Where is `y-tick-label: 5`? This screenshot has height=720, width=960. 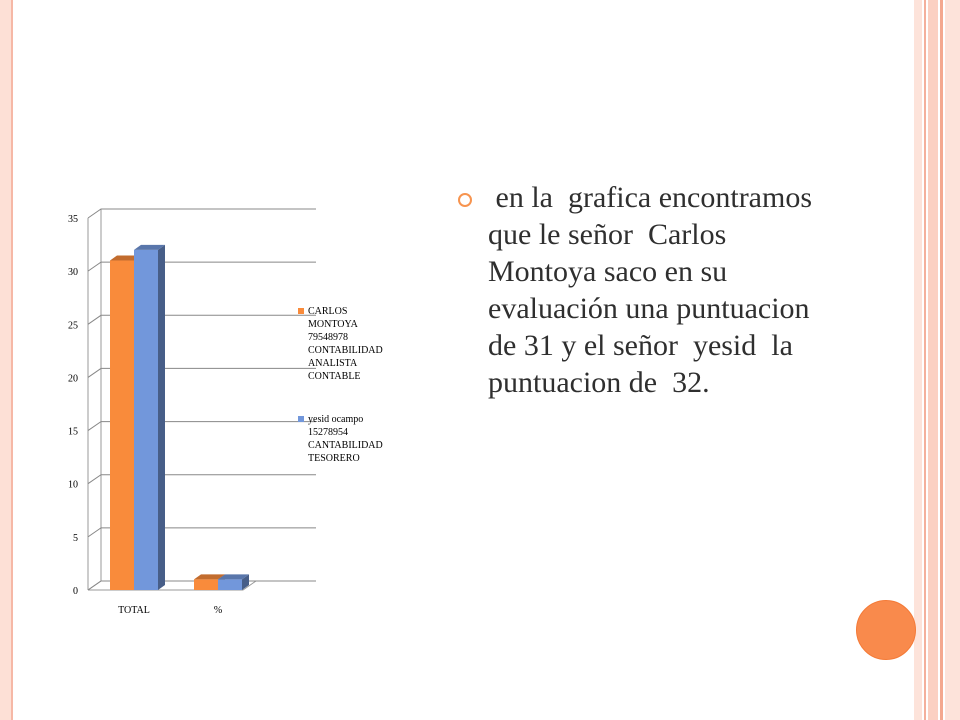 y-tick-label: 5 is located at coordinates (75, 538).